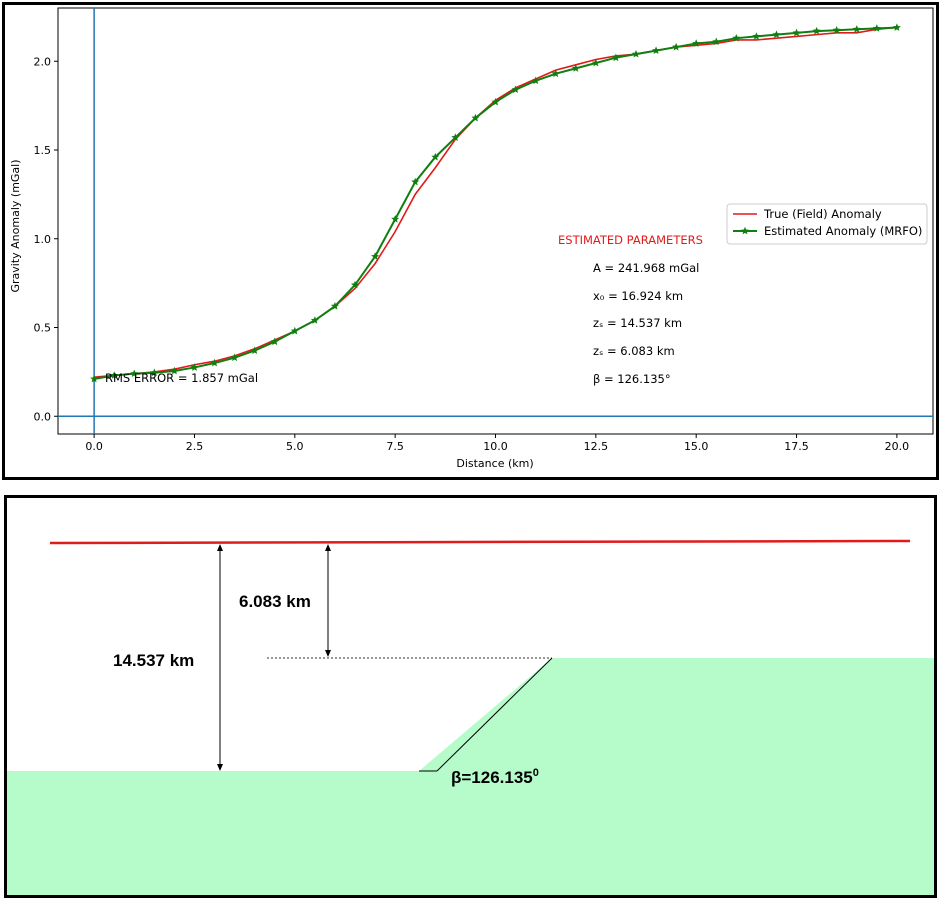  I want to click on lower-depth-arrow, so click(220, 657).